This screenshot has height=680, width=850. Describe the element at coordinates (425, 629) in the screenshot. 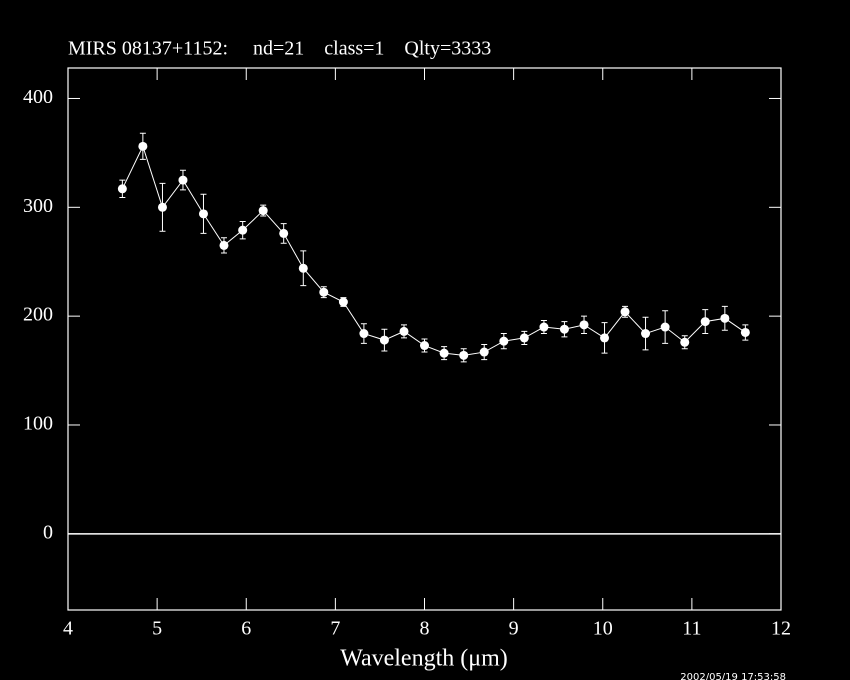

I see `x-tick-label: 8` at that location.